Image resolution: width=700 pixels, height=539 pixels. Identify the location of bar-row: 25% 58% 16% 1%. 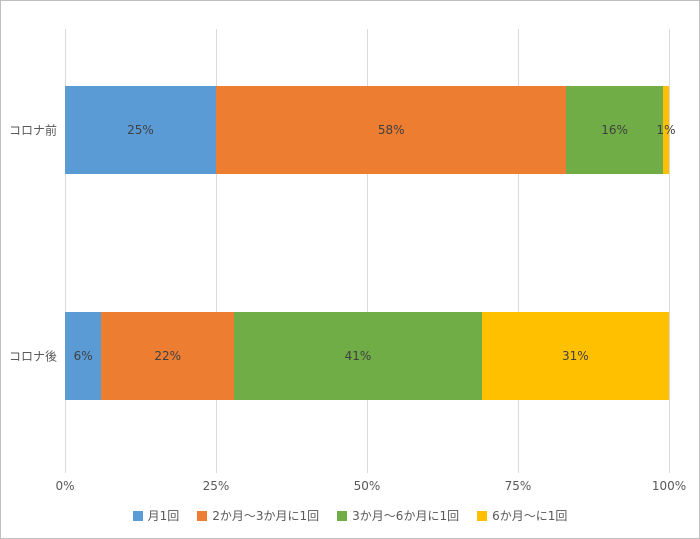
(370, 130).